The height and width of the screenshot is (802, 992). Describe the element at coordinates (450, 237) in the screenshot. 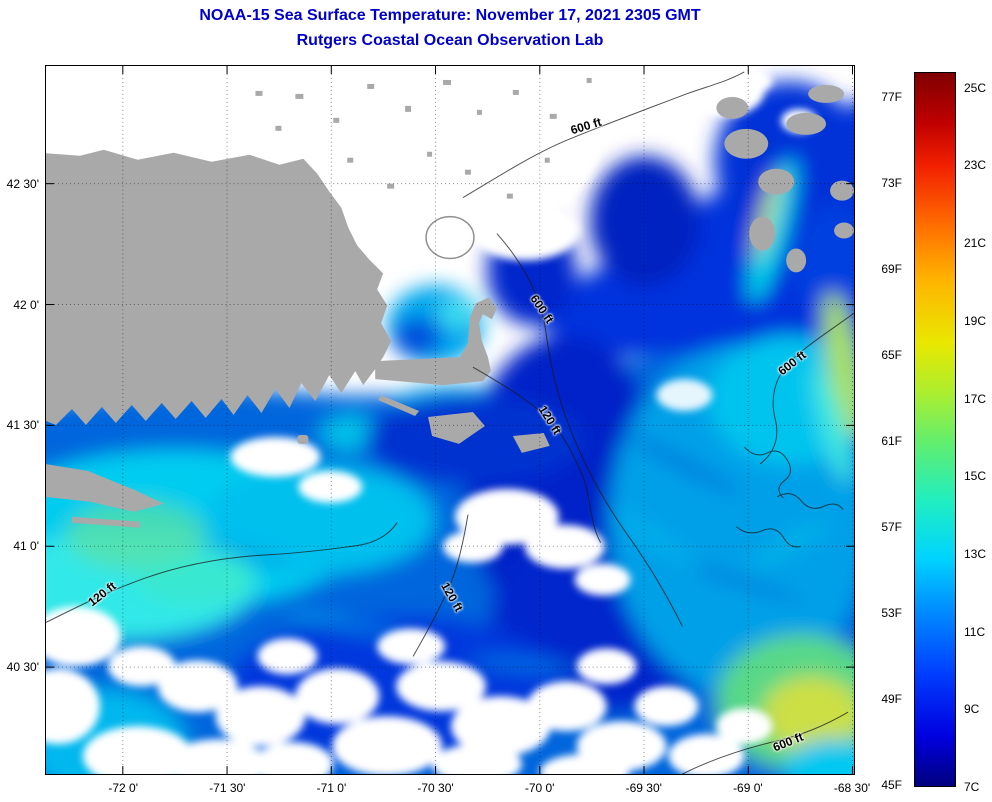

I see `pond-outline` at that location.